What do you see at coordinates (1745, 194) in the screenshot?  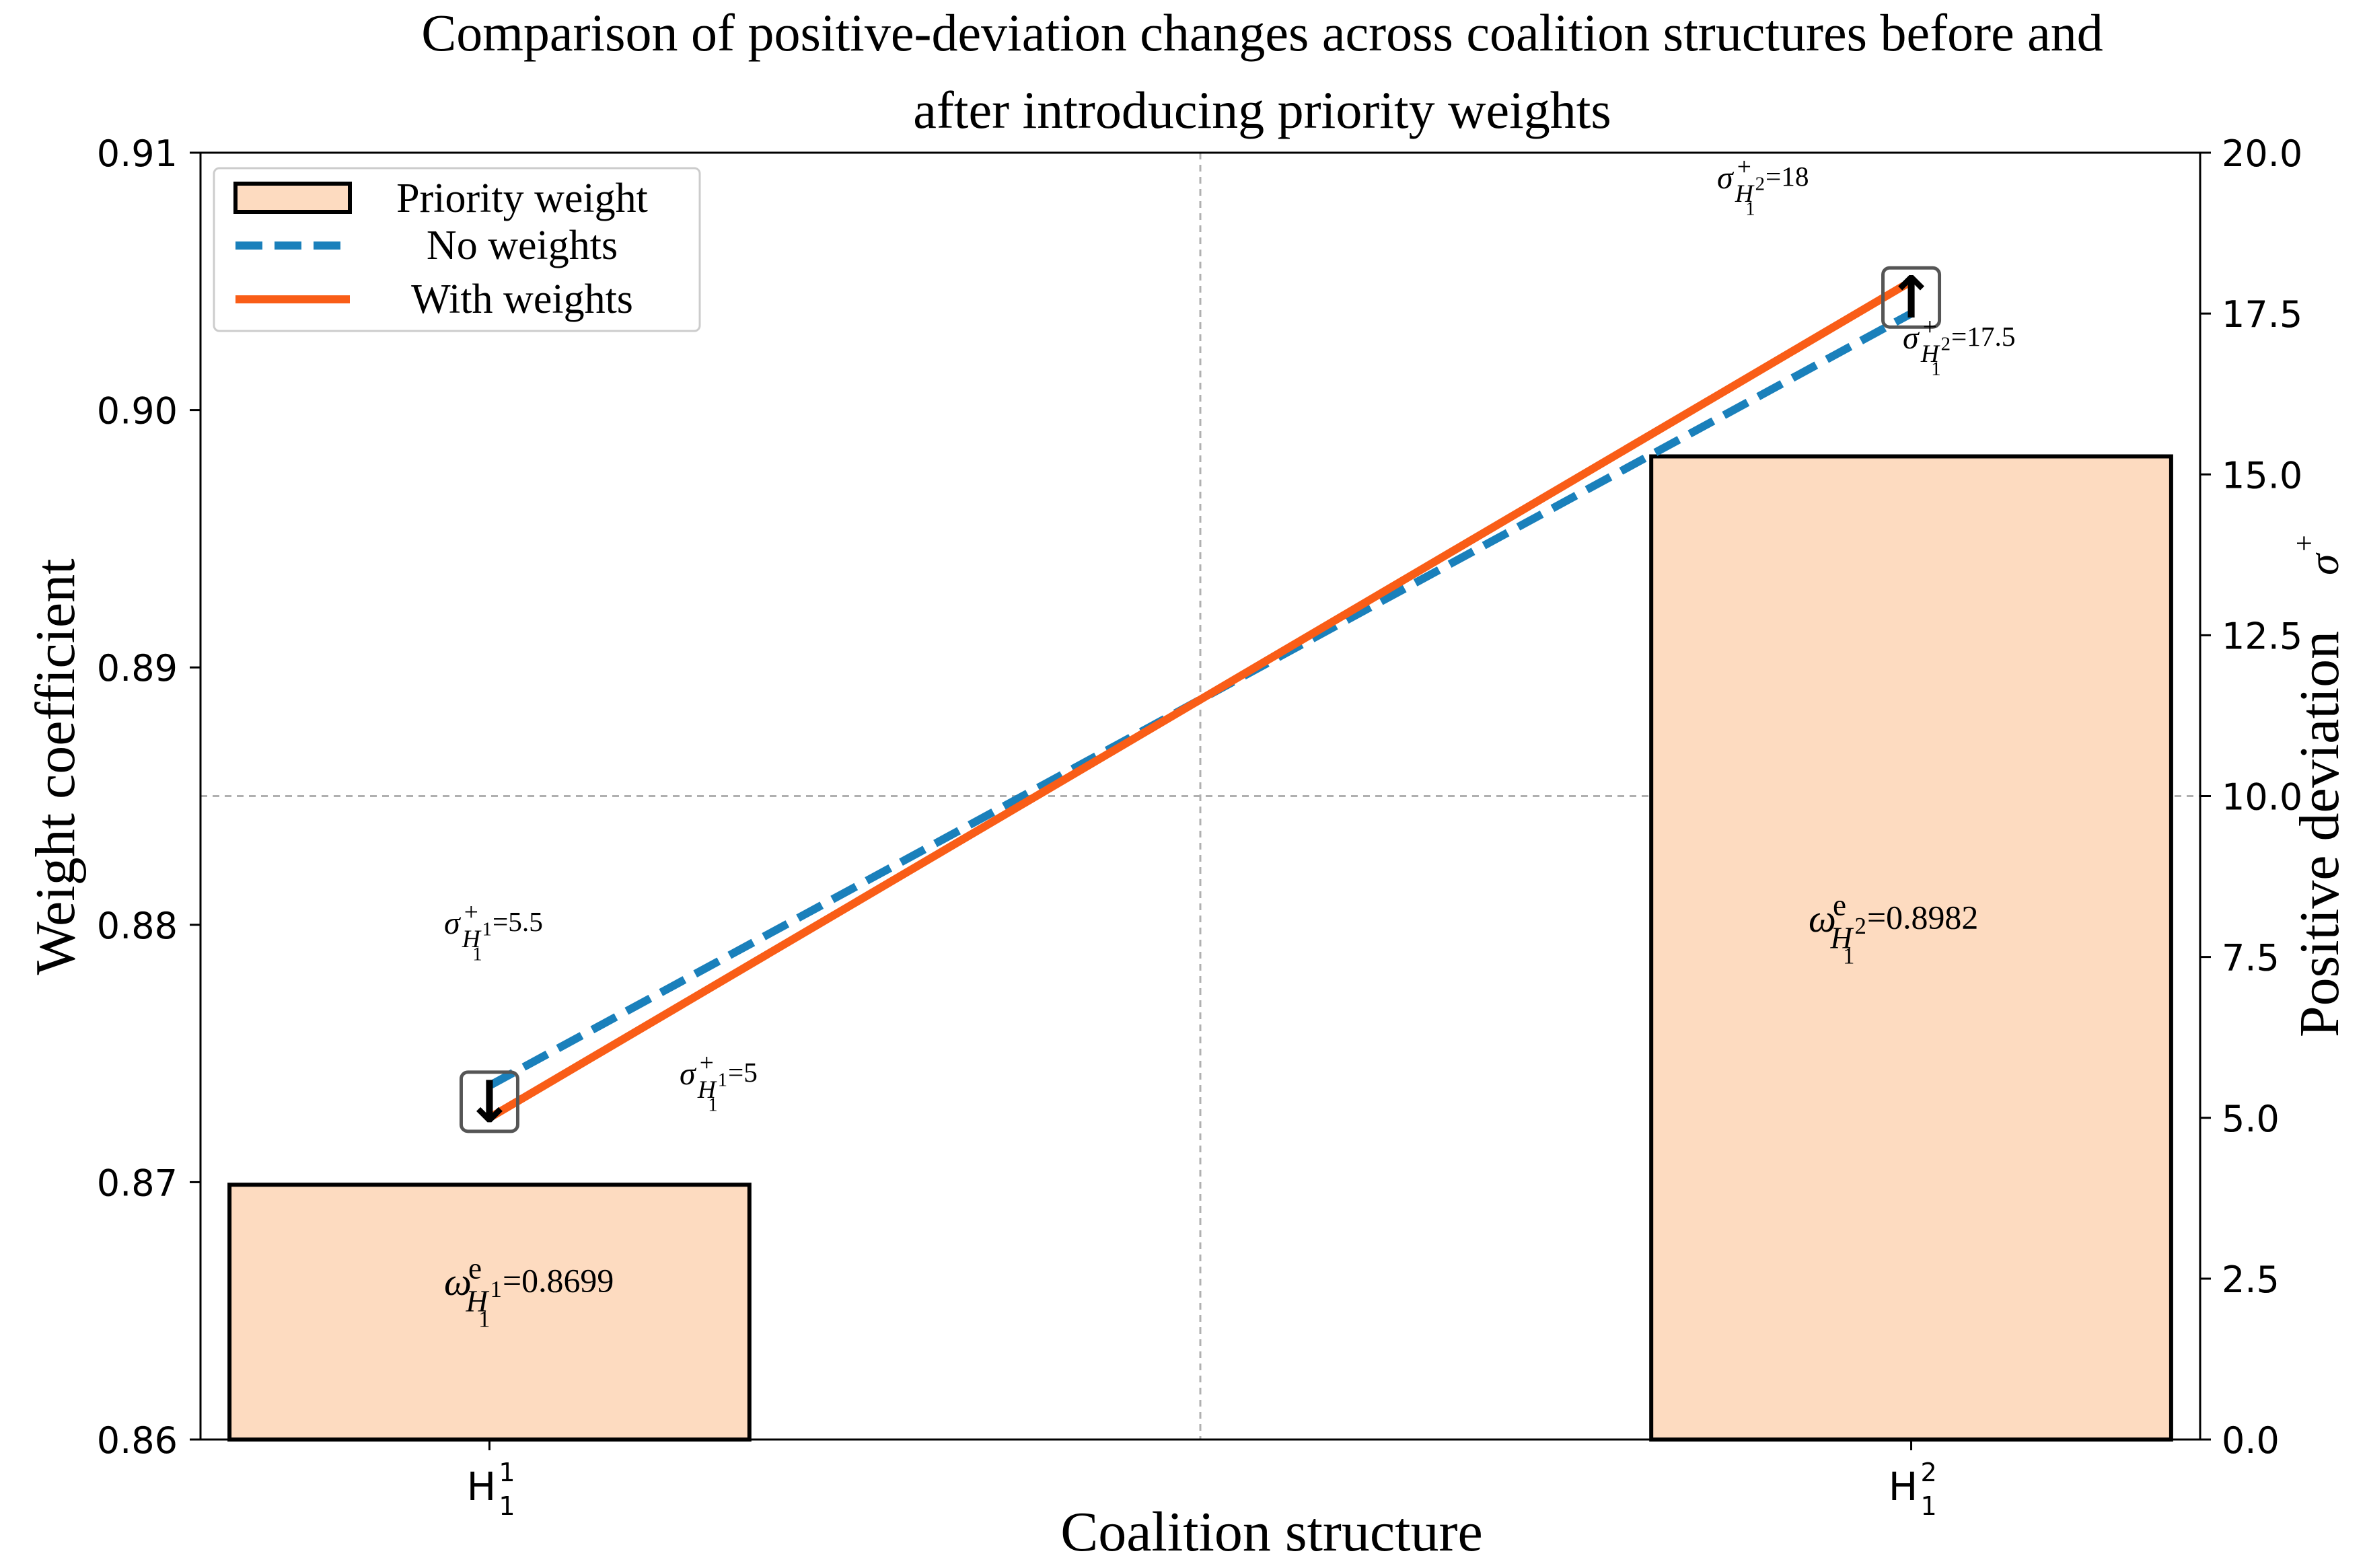 I see `annotation-3-sub-base: H` at bounding box center [1745, 194].